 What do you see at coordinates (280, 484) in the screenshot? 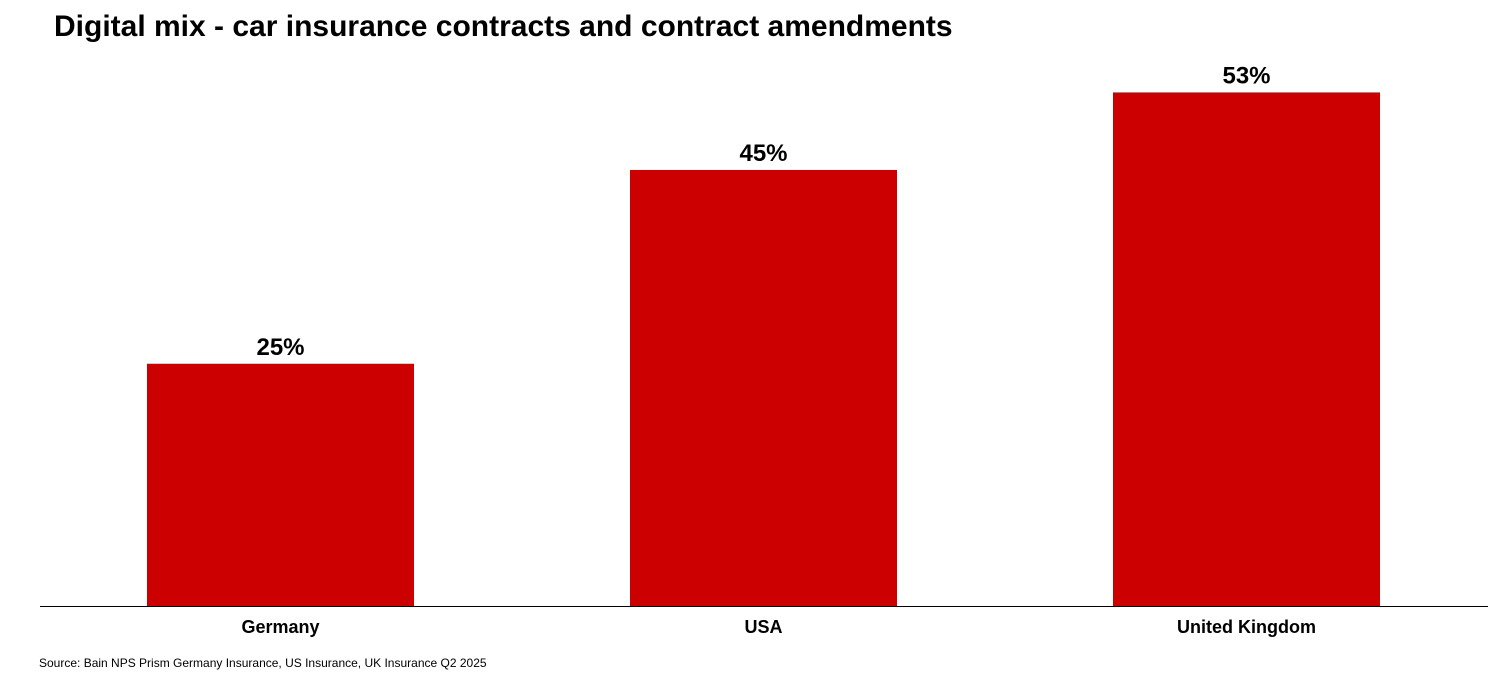
I see `bar-germany` at bounding box center [280, 484].